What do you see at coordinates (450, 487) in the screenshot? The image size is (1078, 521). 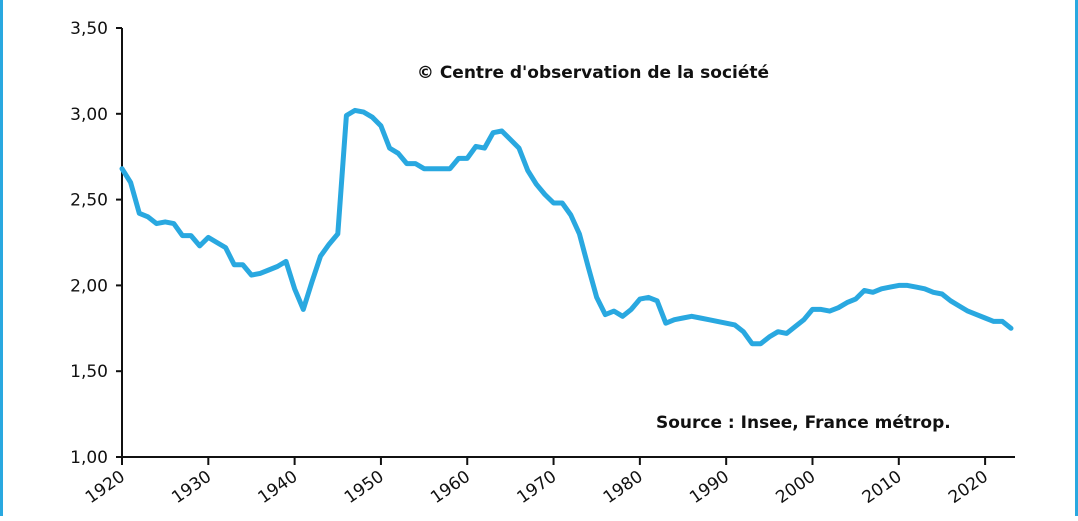 I see `x-tick-label: 1960` at bounding box center [450, 487].